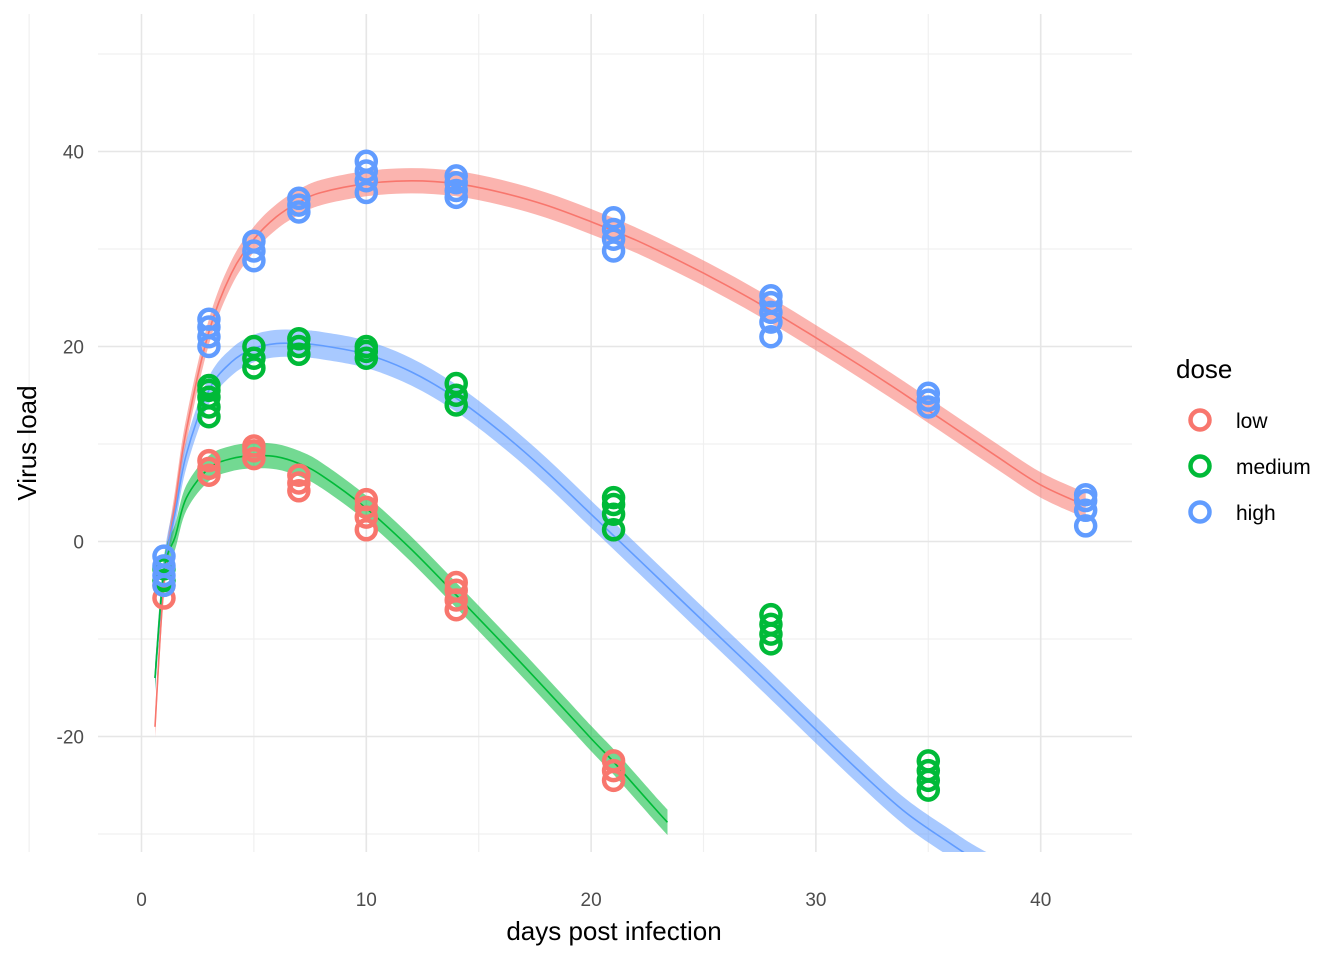 This screenshot has width=1344, height=960. Describe the element at coordinates (1243, 439) in the screenshot. I see `legend: dose low medium high` at that location.